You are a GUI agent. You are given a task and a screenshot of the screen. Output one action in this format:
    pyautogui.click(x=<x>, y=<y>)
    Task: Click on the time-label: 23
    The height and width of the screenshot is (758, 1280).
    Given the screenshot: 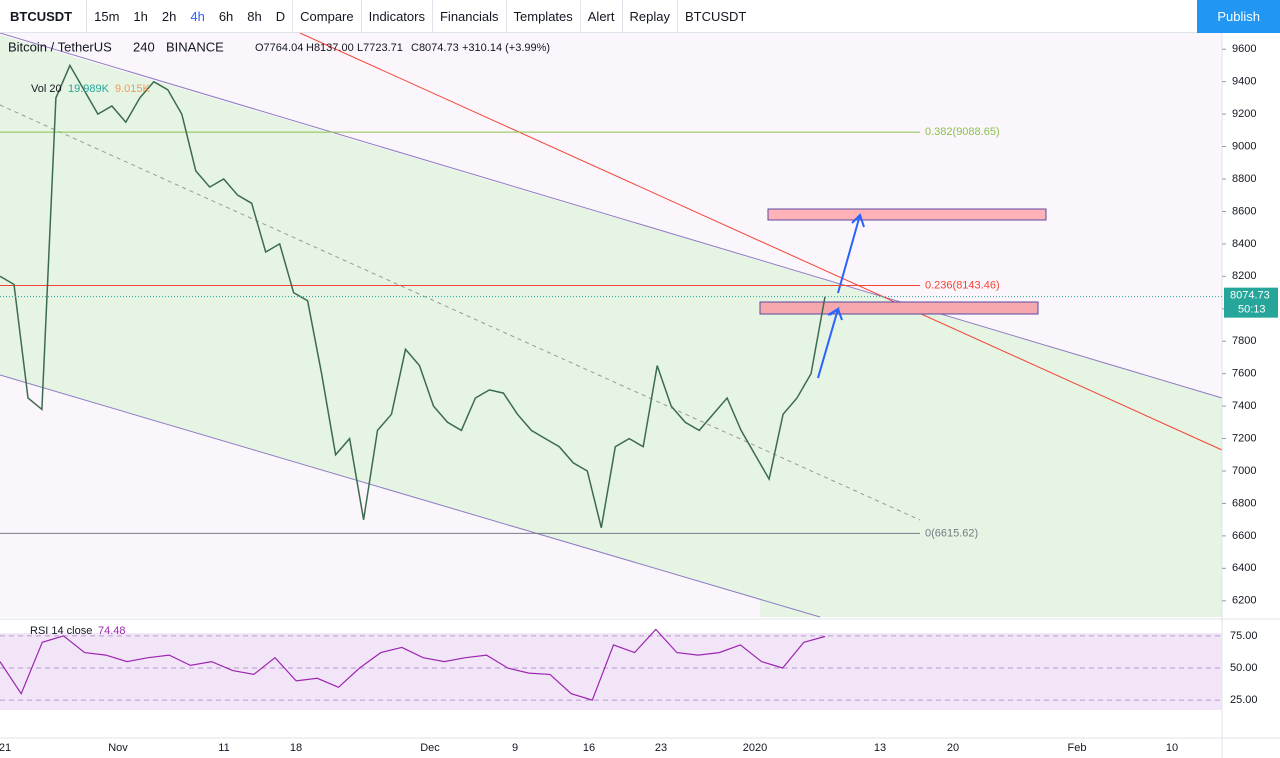 What is the action you would take?
    pyautogui.click(x=661, y=748)
    